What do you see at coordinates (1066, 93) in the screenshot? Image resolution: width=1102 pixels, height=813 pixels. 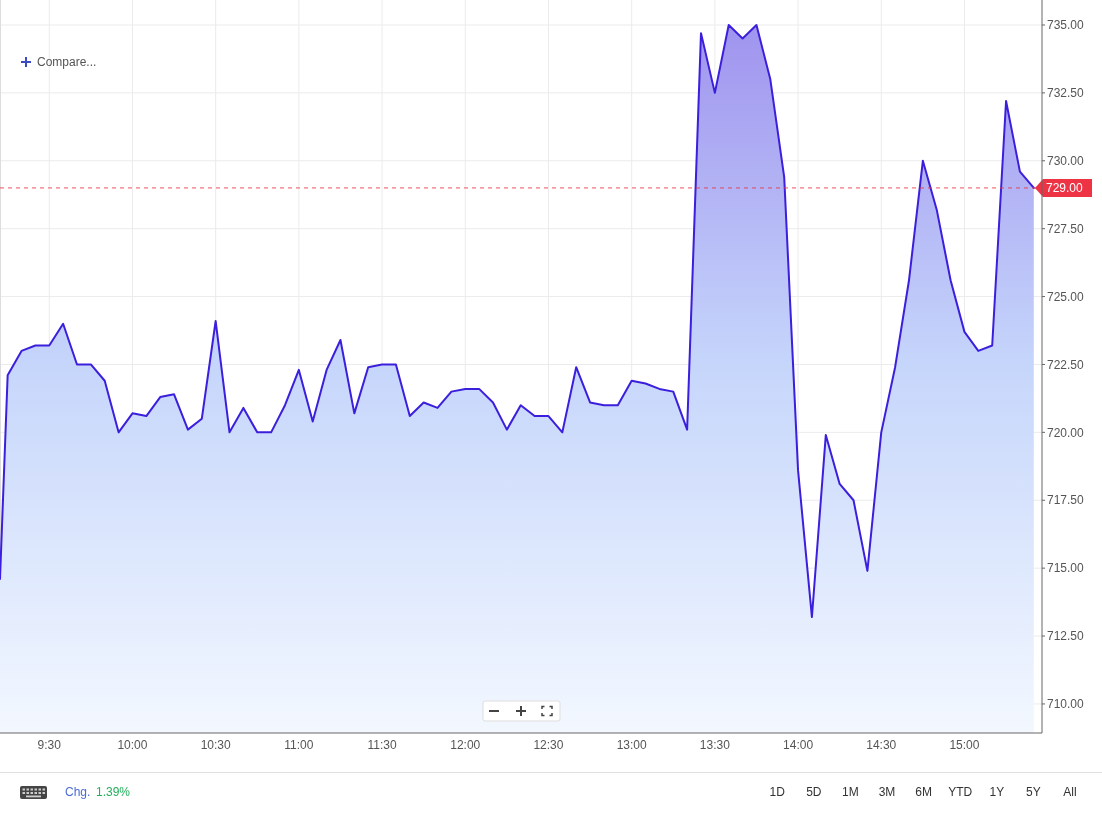 I see `y-tick-label: 732.50` at bounding box center [1066, 93].